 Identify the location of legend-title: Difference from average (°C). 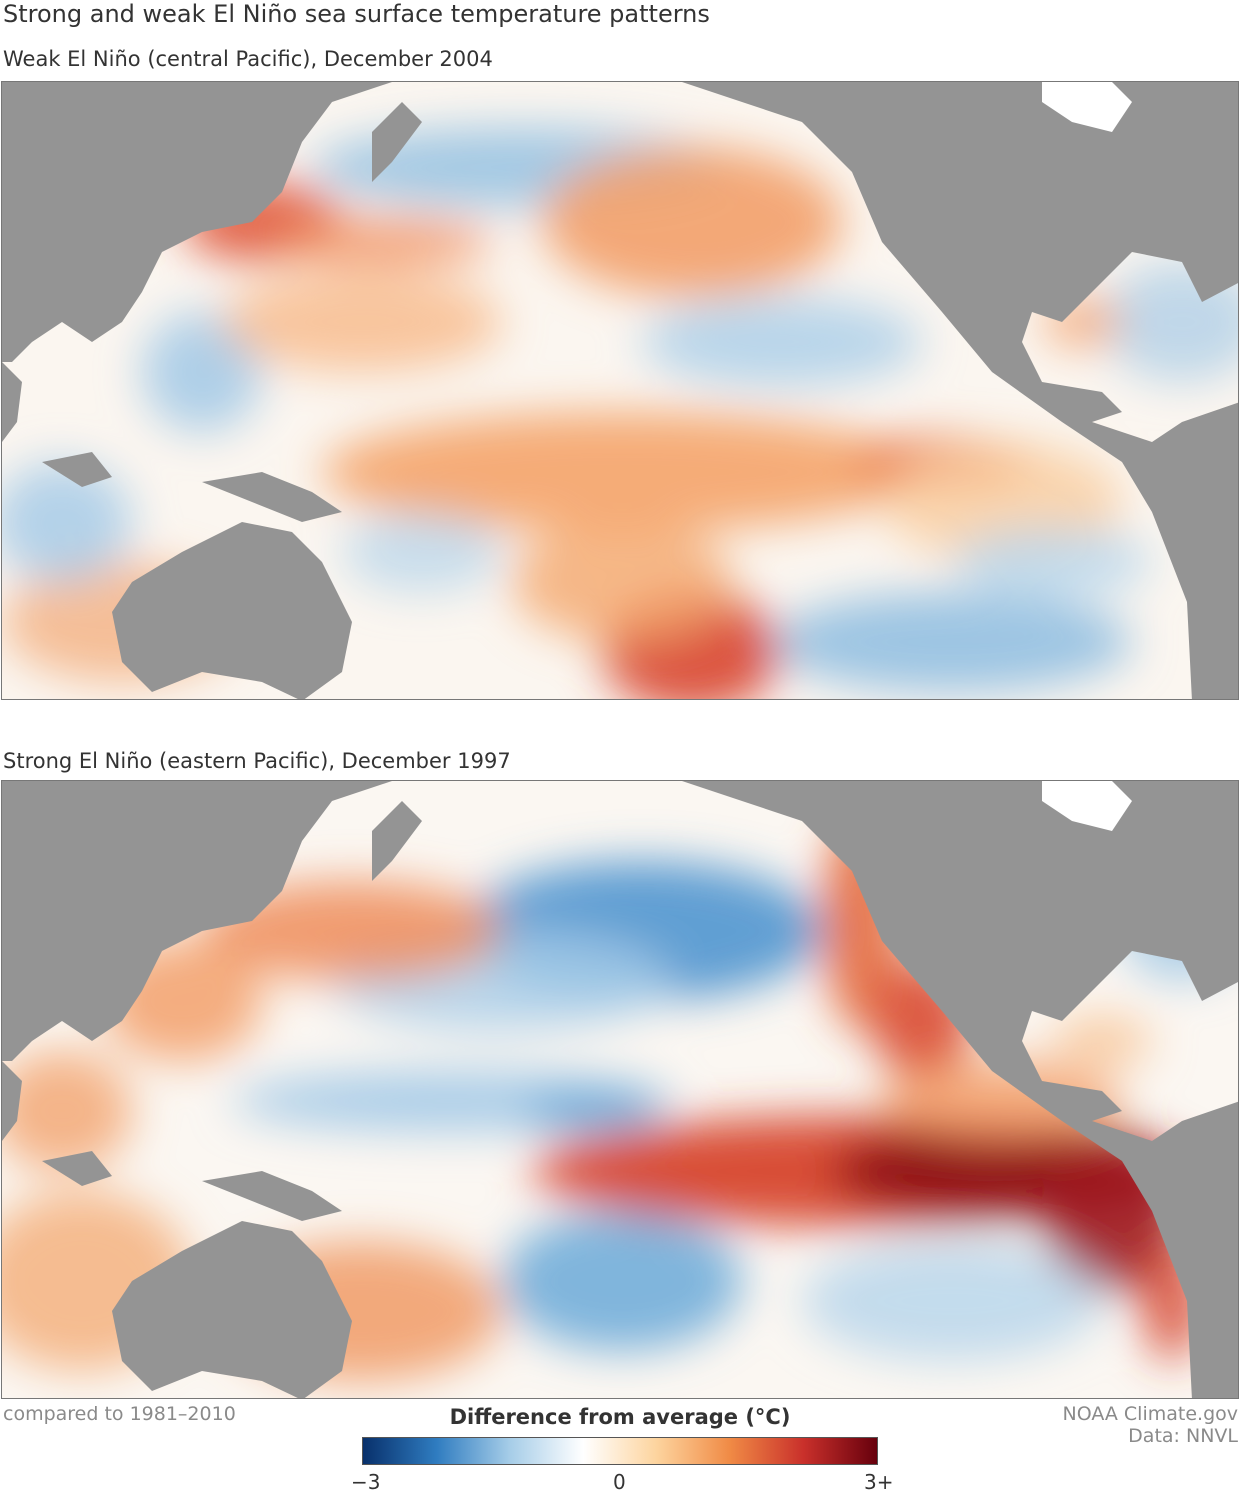
(620, 1417).